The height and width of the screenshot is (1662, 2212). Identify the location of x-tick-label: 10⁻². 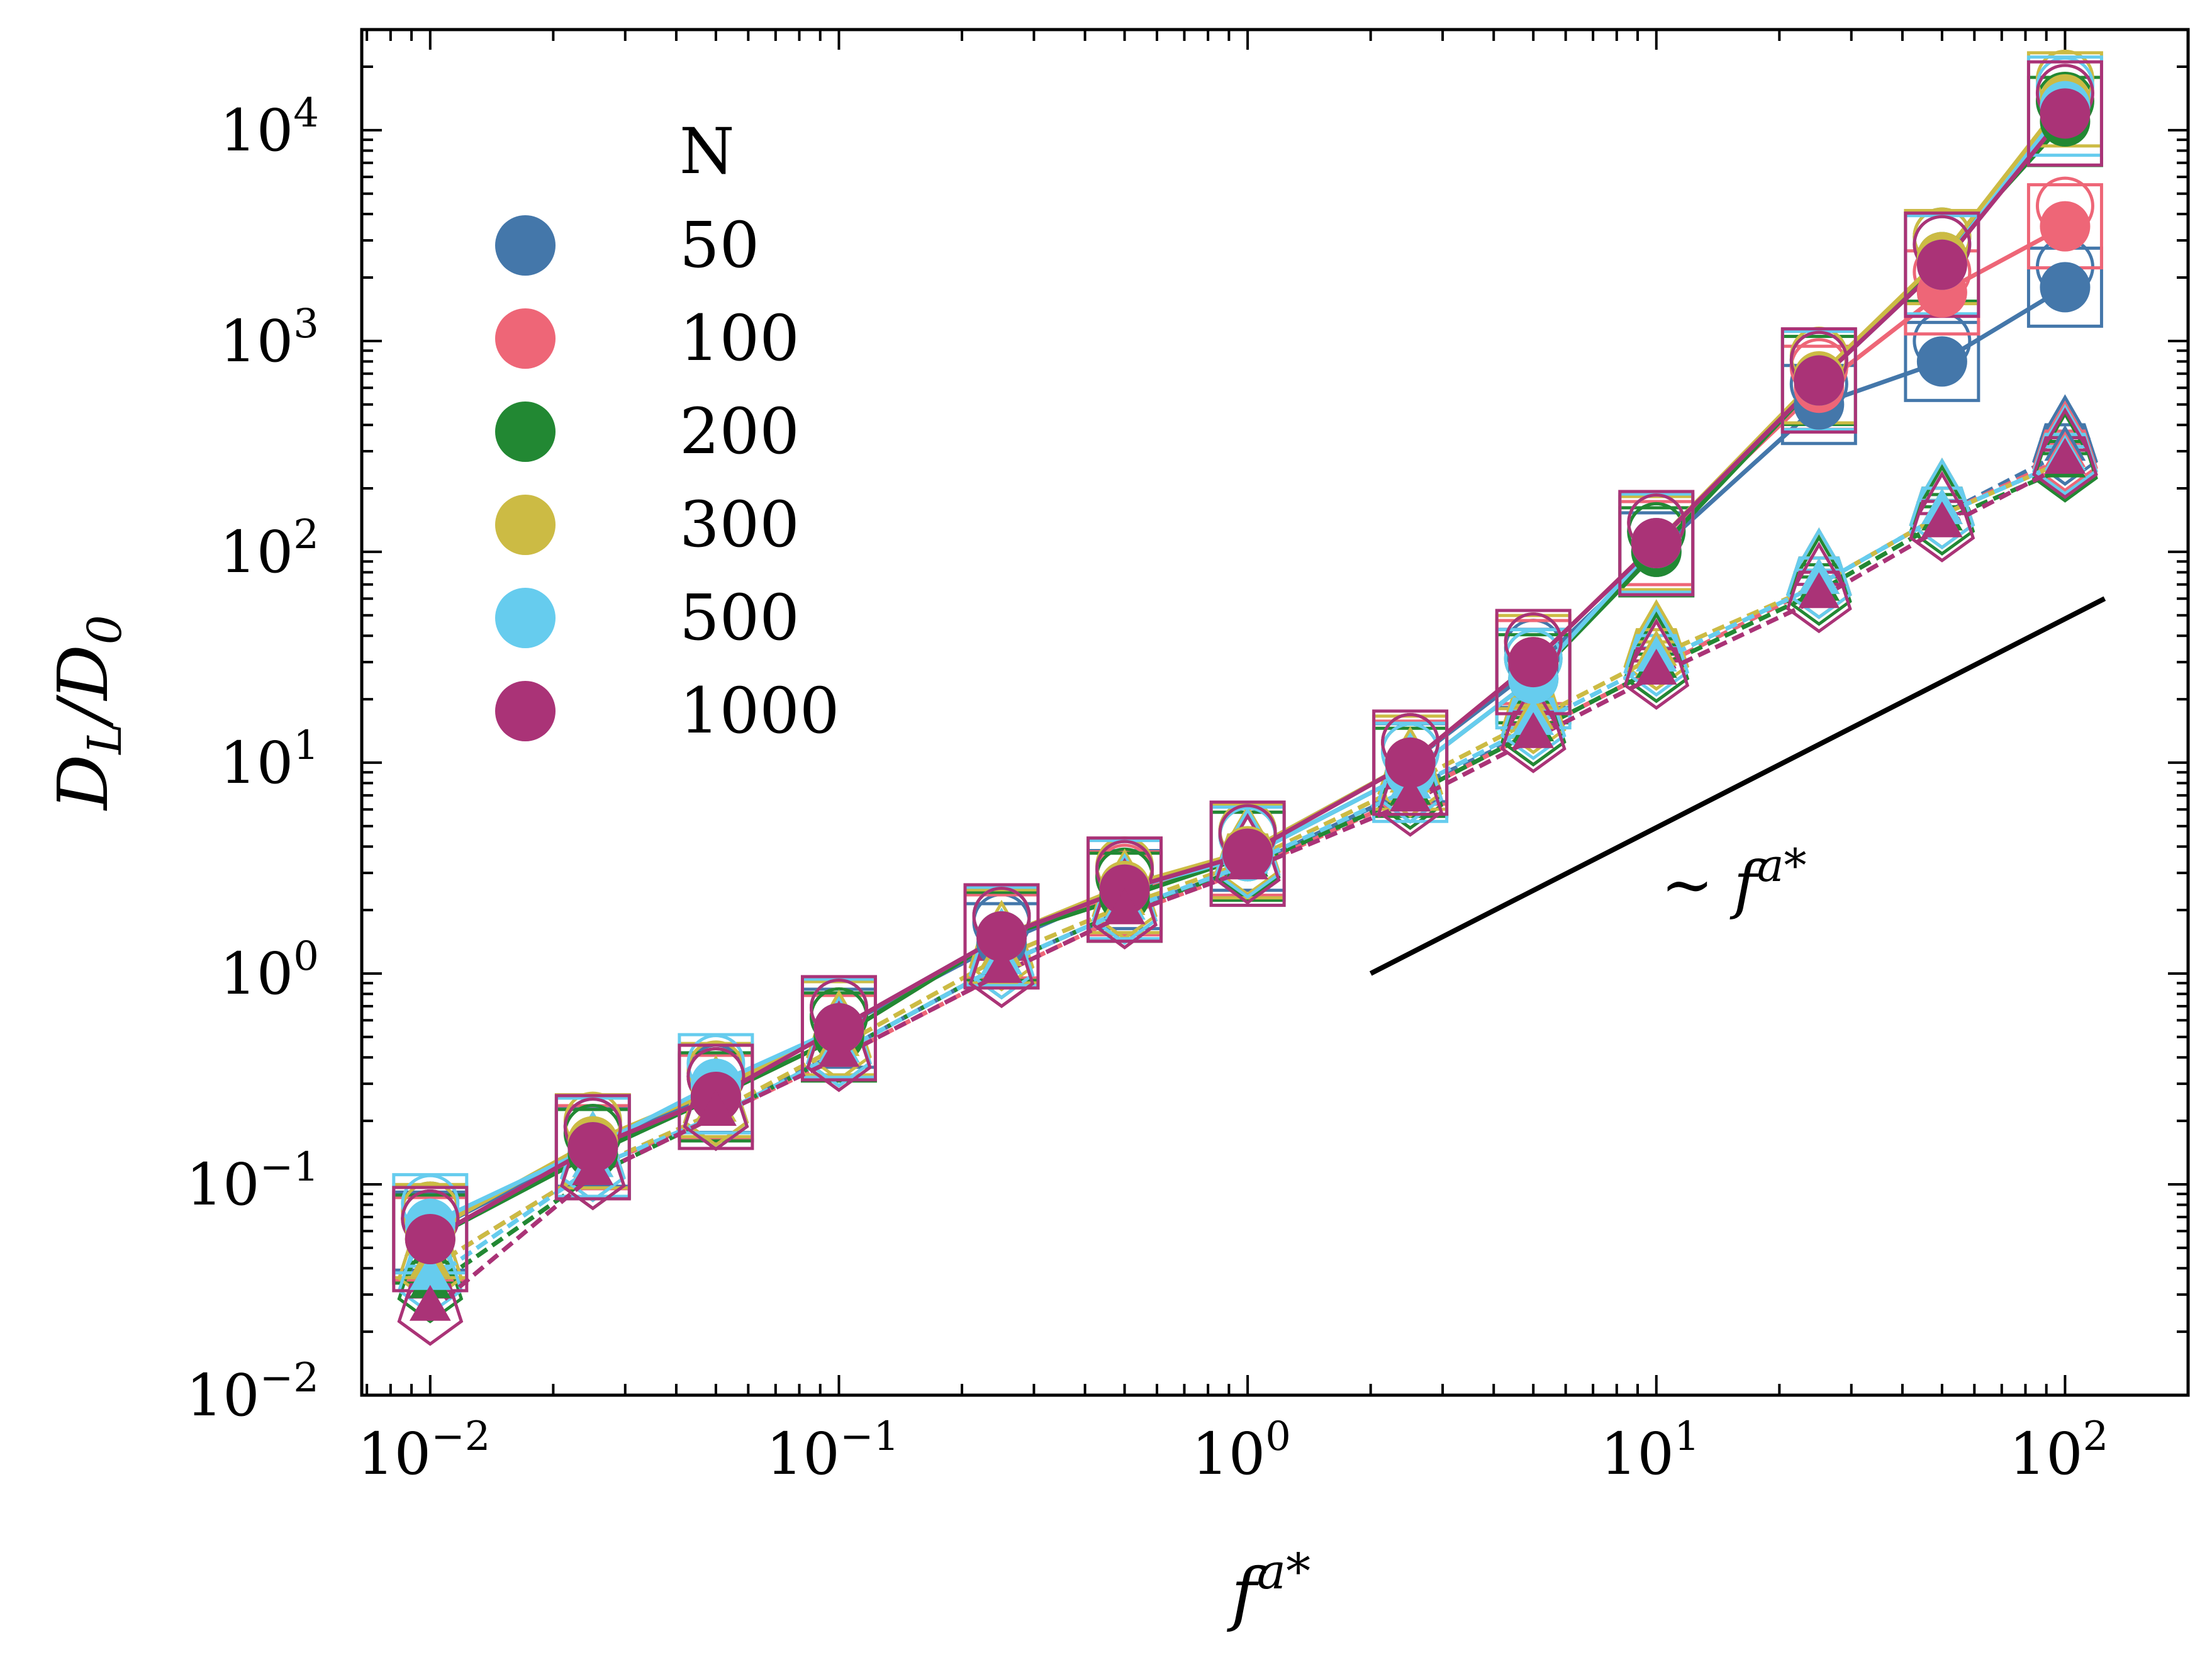
(423, 1451).